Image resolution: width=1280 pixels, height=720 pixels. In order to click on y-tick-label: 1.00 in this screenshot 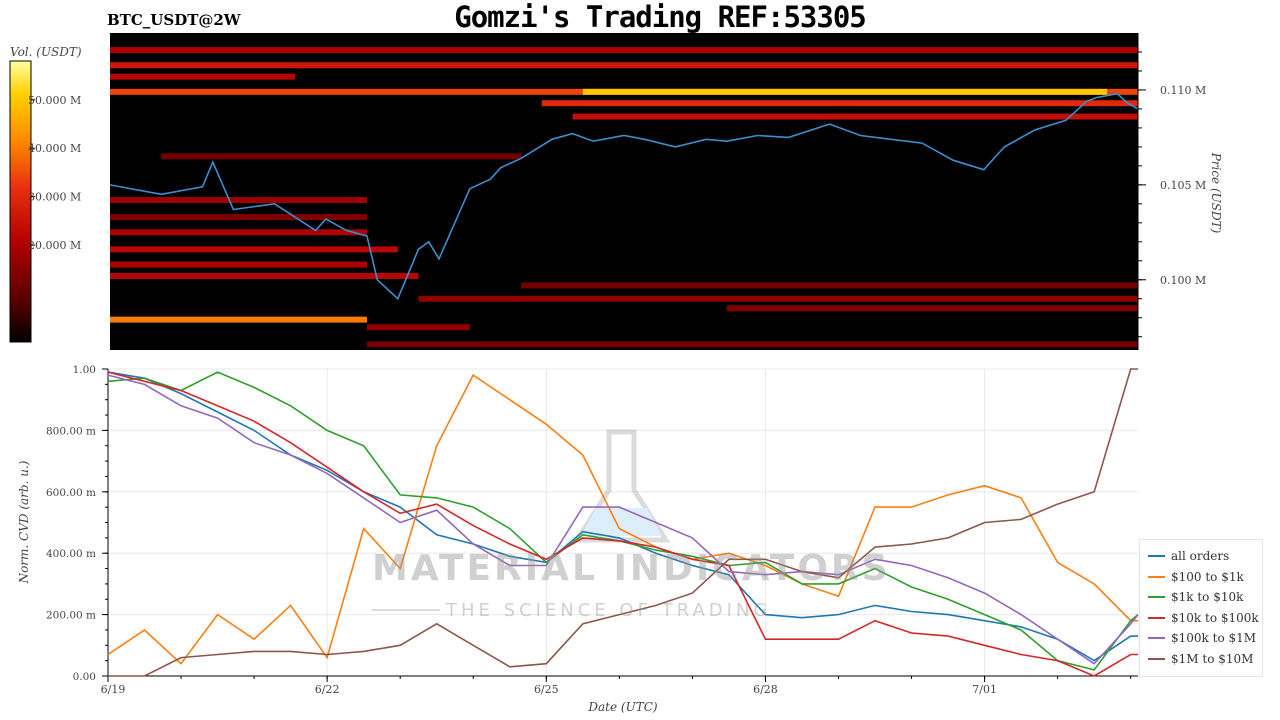, I will do `click(84, 370)`.